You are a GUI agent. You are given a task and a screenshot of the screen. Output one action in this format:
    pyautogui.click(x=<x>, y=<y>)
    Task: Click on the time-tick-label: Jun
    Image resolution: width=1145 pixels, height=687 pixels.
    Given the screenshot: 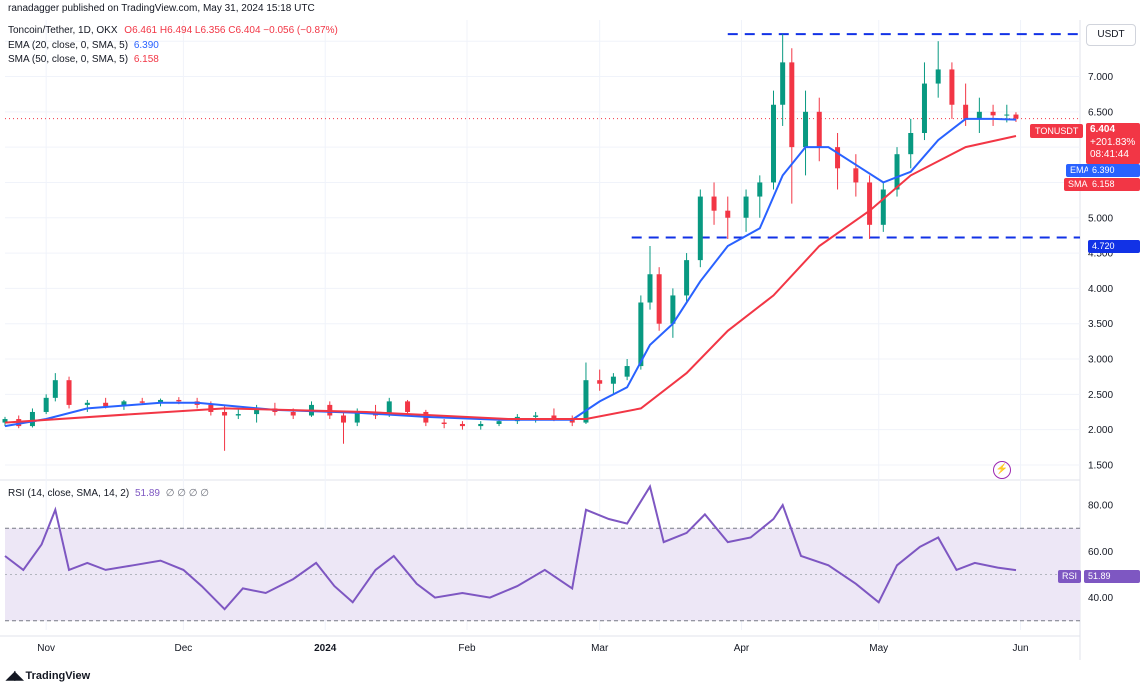 What is the action you would take?
    pyautogui.click(x=1020, y=648)
    